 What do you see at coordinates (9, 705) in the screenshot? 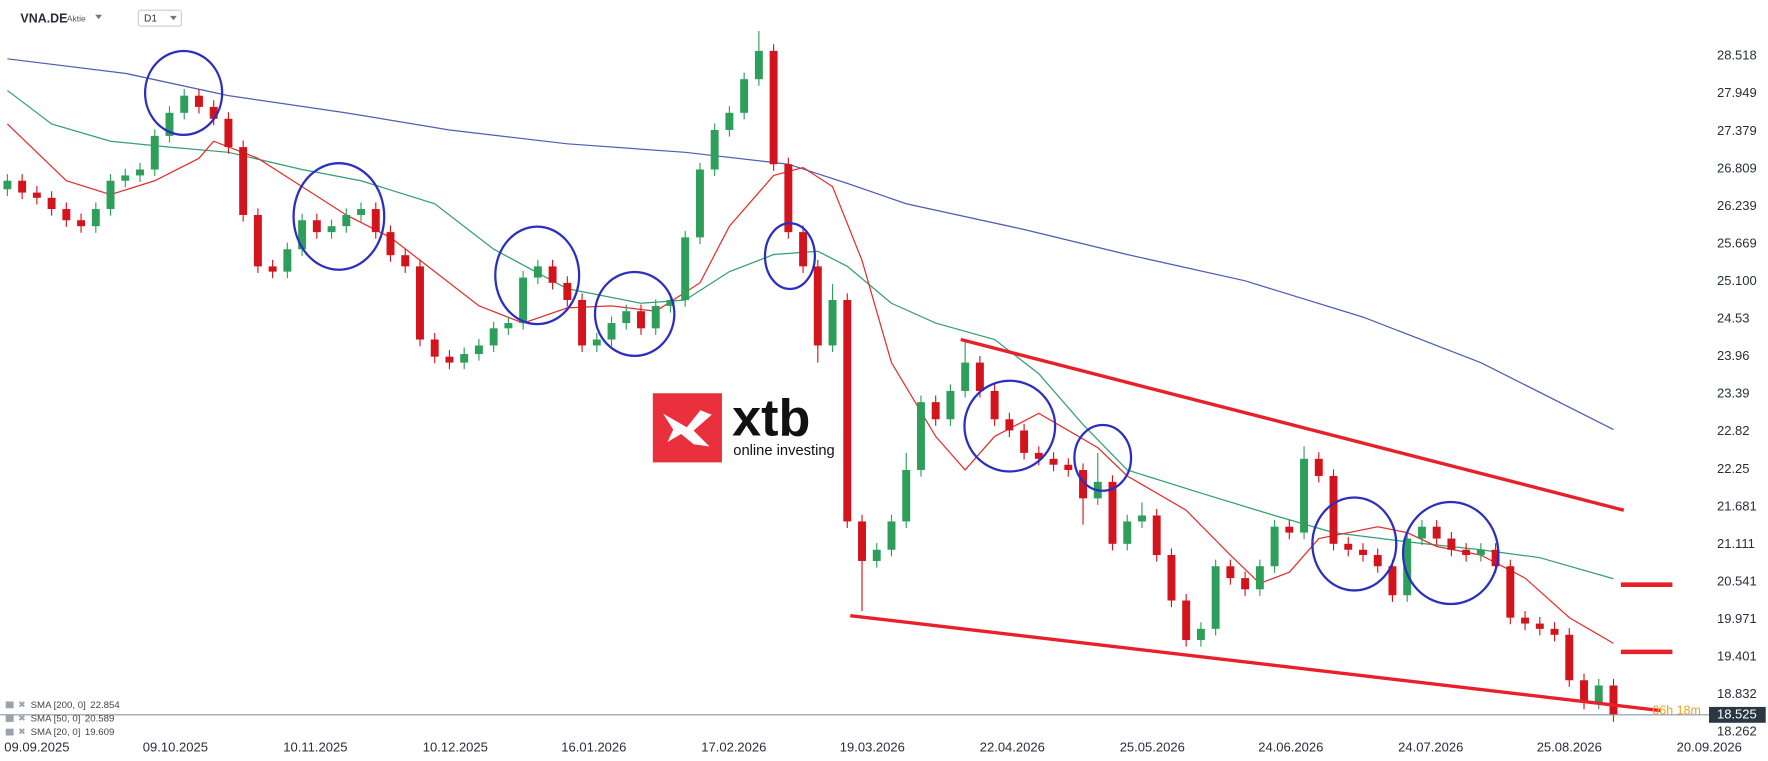
I see `legend-icon` at bounding box center [9, 705].